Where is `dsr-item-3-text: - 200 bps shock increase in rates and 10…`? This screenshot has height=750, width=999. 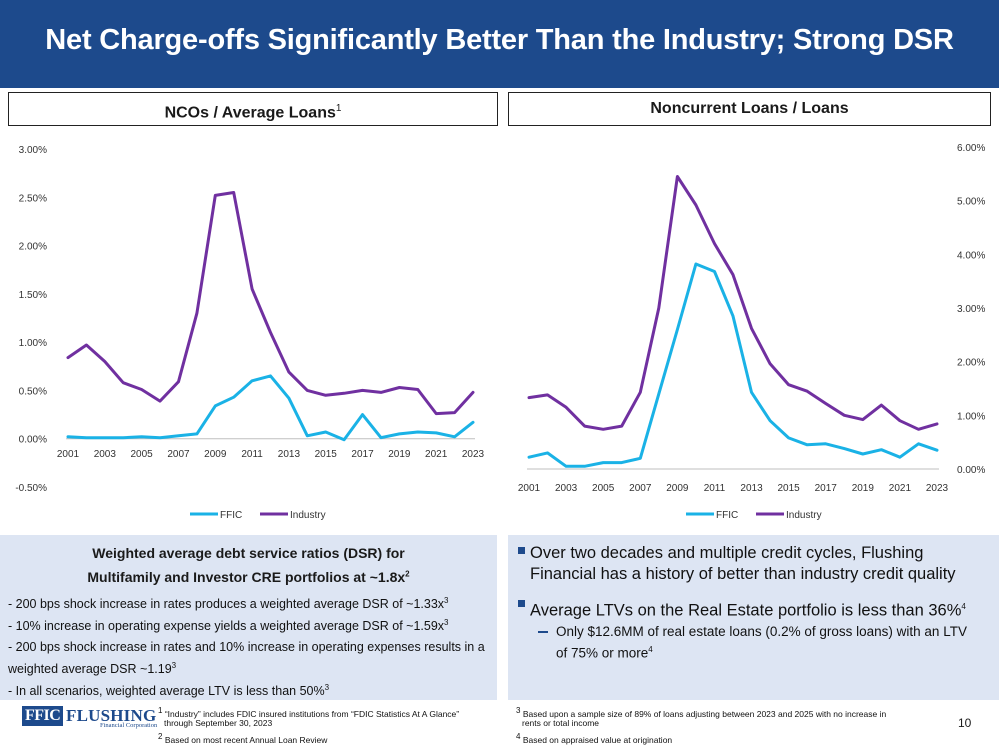
dsr-item-3-text: - 200 bps shock increase in rates and 10… is located at coordinates (246, 647).